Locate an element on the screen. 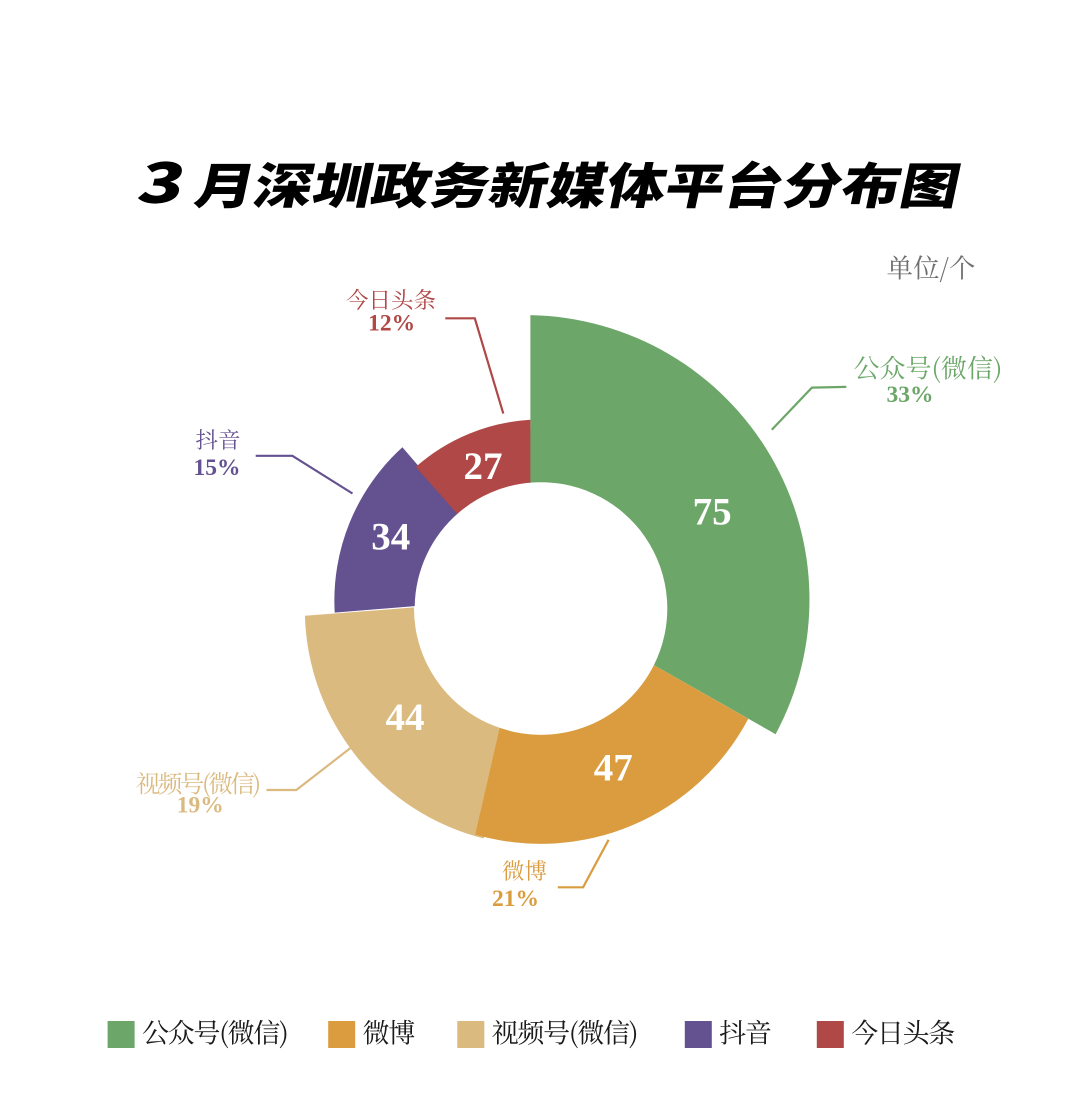  svg-text: 15% is located at coordinates (217, 468).